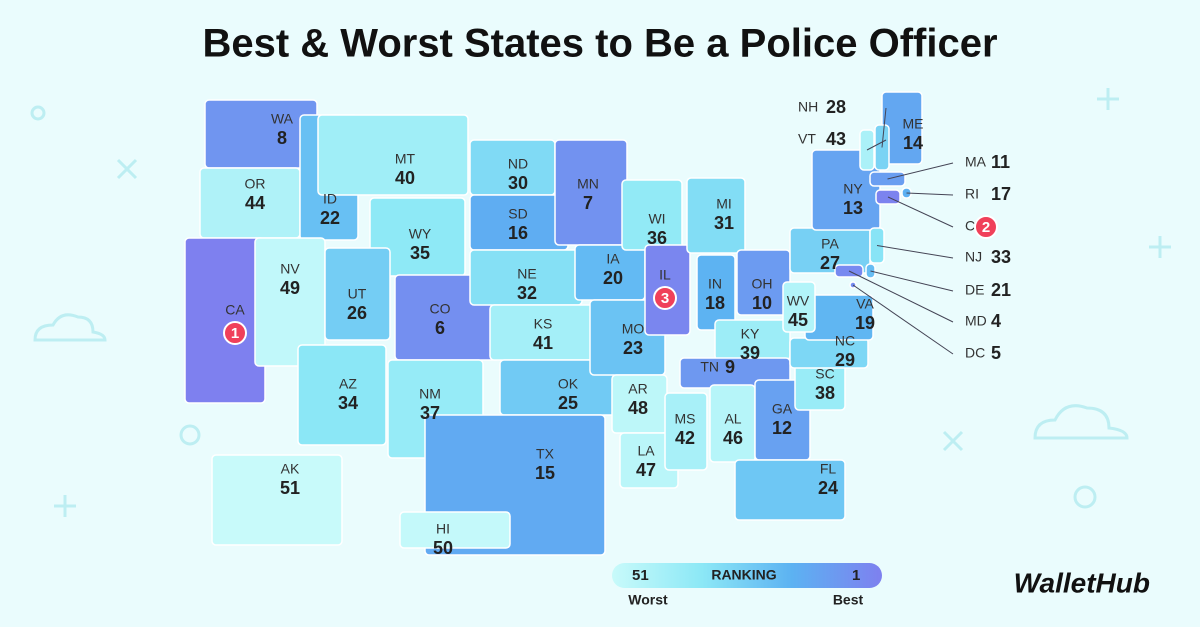 The image size is (1200, 627). What do you see at coordinates (733, 438) in the screenshot?
I see `state-rank: 46` at bounding box center [733, 438].